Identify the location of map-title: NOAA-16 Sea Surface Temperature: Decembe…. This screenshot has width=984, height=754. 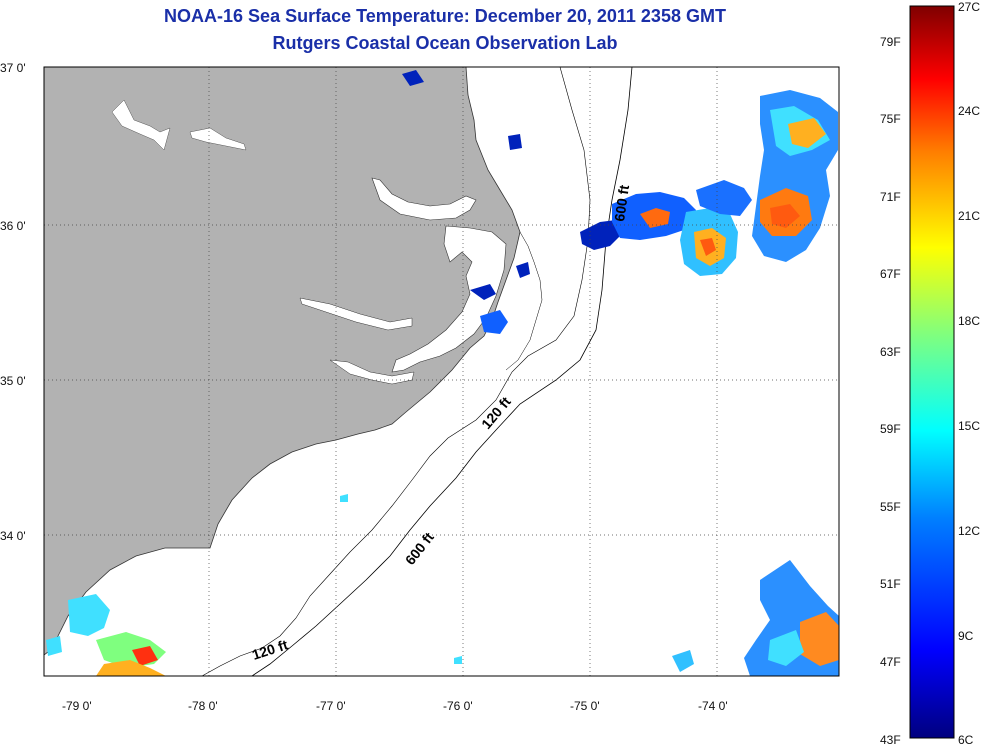
(445, 16).